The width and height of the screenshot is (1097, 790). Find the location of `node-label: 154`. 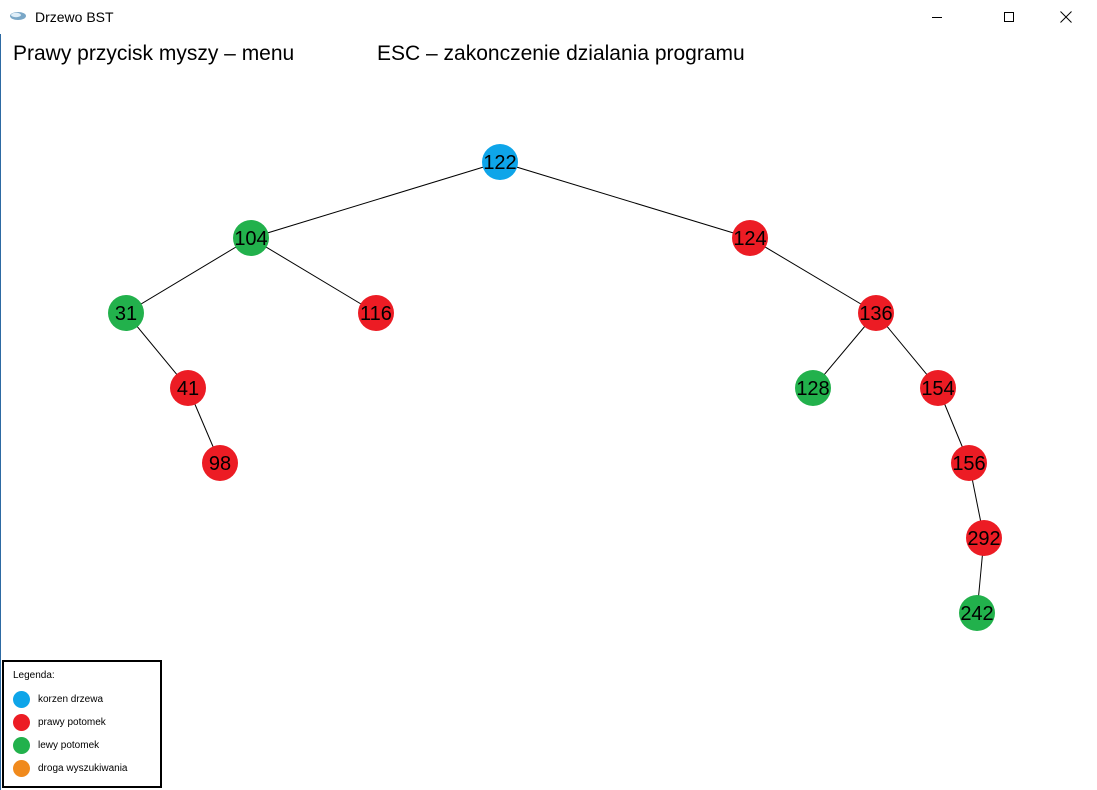

node-label: 154 is located at coordinates (937, 389).